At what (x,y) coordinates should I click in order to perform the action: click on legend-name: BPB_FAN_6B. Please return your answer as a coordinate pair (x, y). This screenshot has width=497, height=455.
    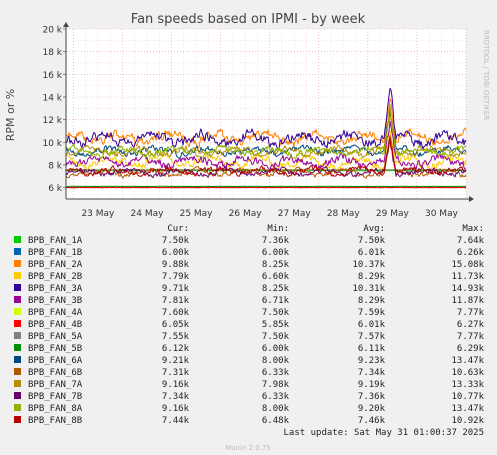
    Looking at the image, I should click on (55, 373).